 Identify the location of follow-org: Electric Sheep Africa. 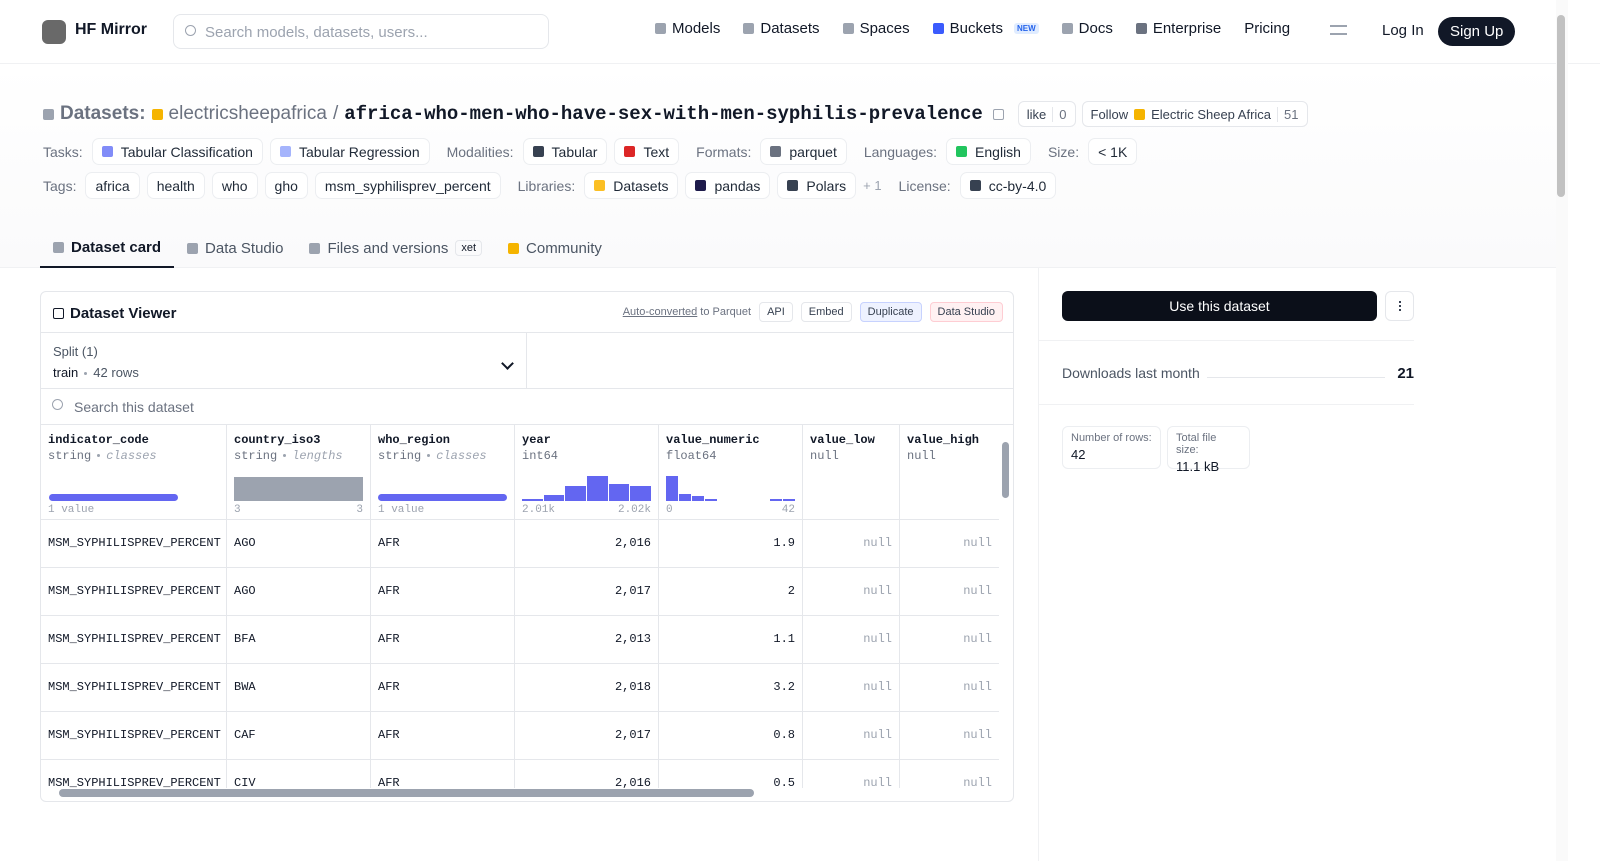
(1211, 114).